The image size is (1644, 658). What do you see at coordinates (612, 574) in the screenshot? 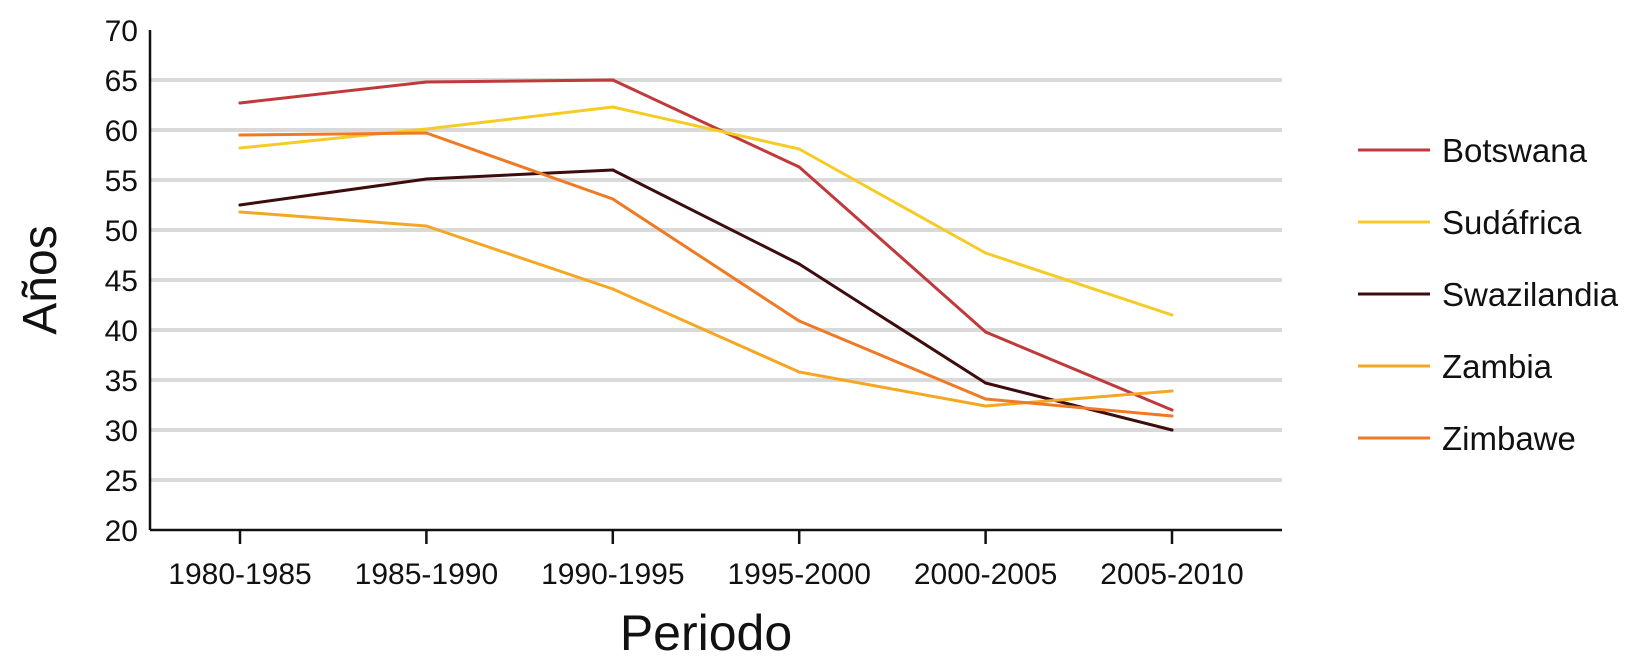
I see `x-tick-label: 1990-1995` at bounding box center [612, 574].